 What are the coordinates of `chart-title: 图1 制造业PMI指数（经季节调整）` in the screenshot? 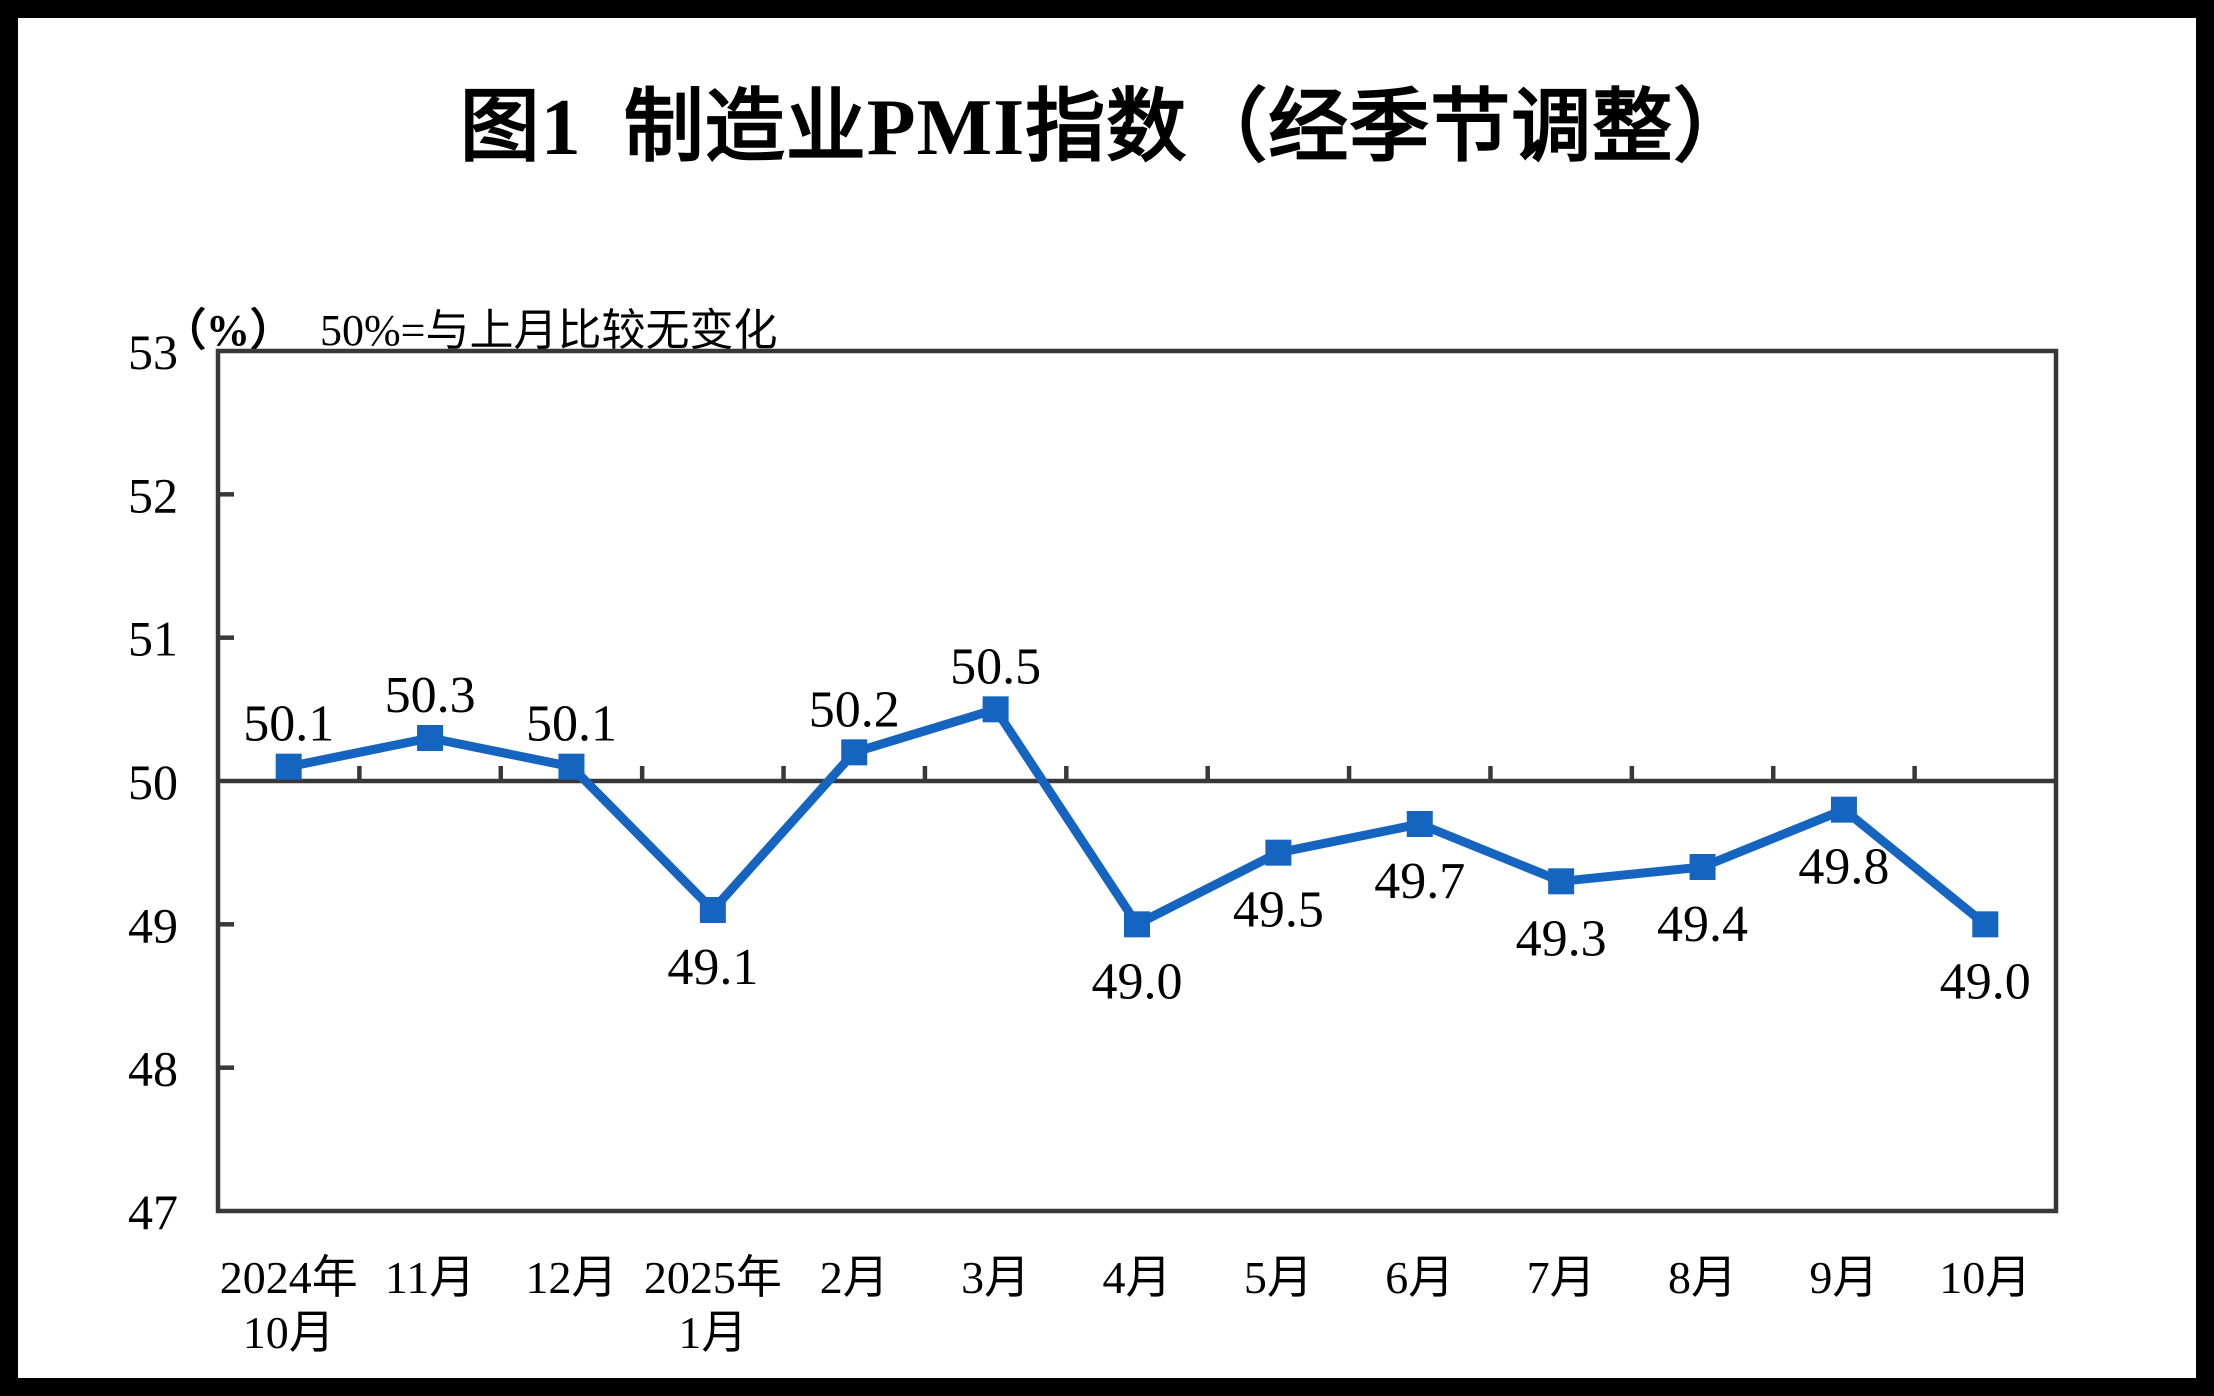 It's located at (1107, 128).